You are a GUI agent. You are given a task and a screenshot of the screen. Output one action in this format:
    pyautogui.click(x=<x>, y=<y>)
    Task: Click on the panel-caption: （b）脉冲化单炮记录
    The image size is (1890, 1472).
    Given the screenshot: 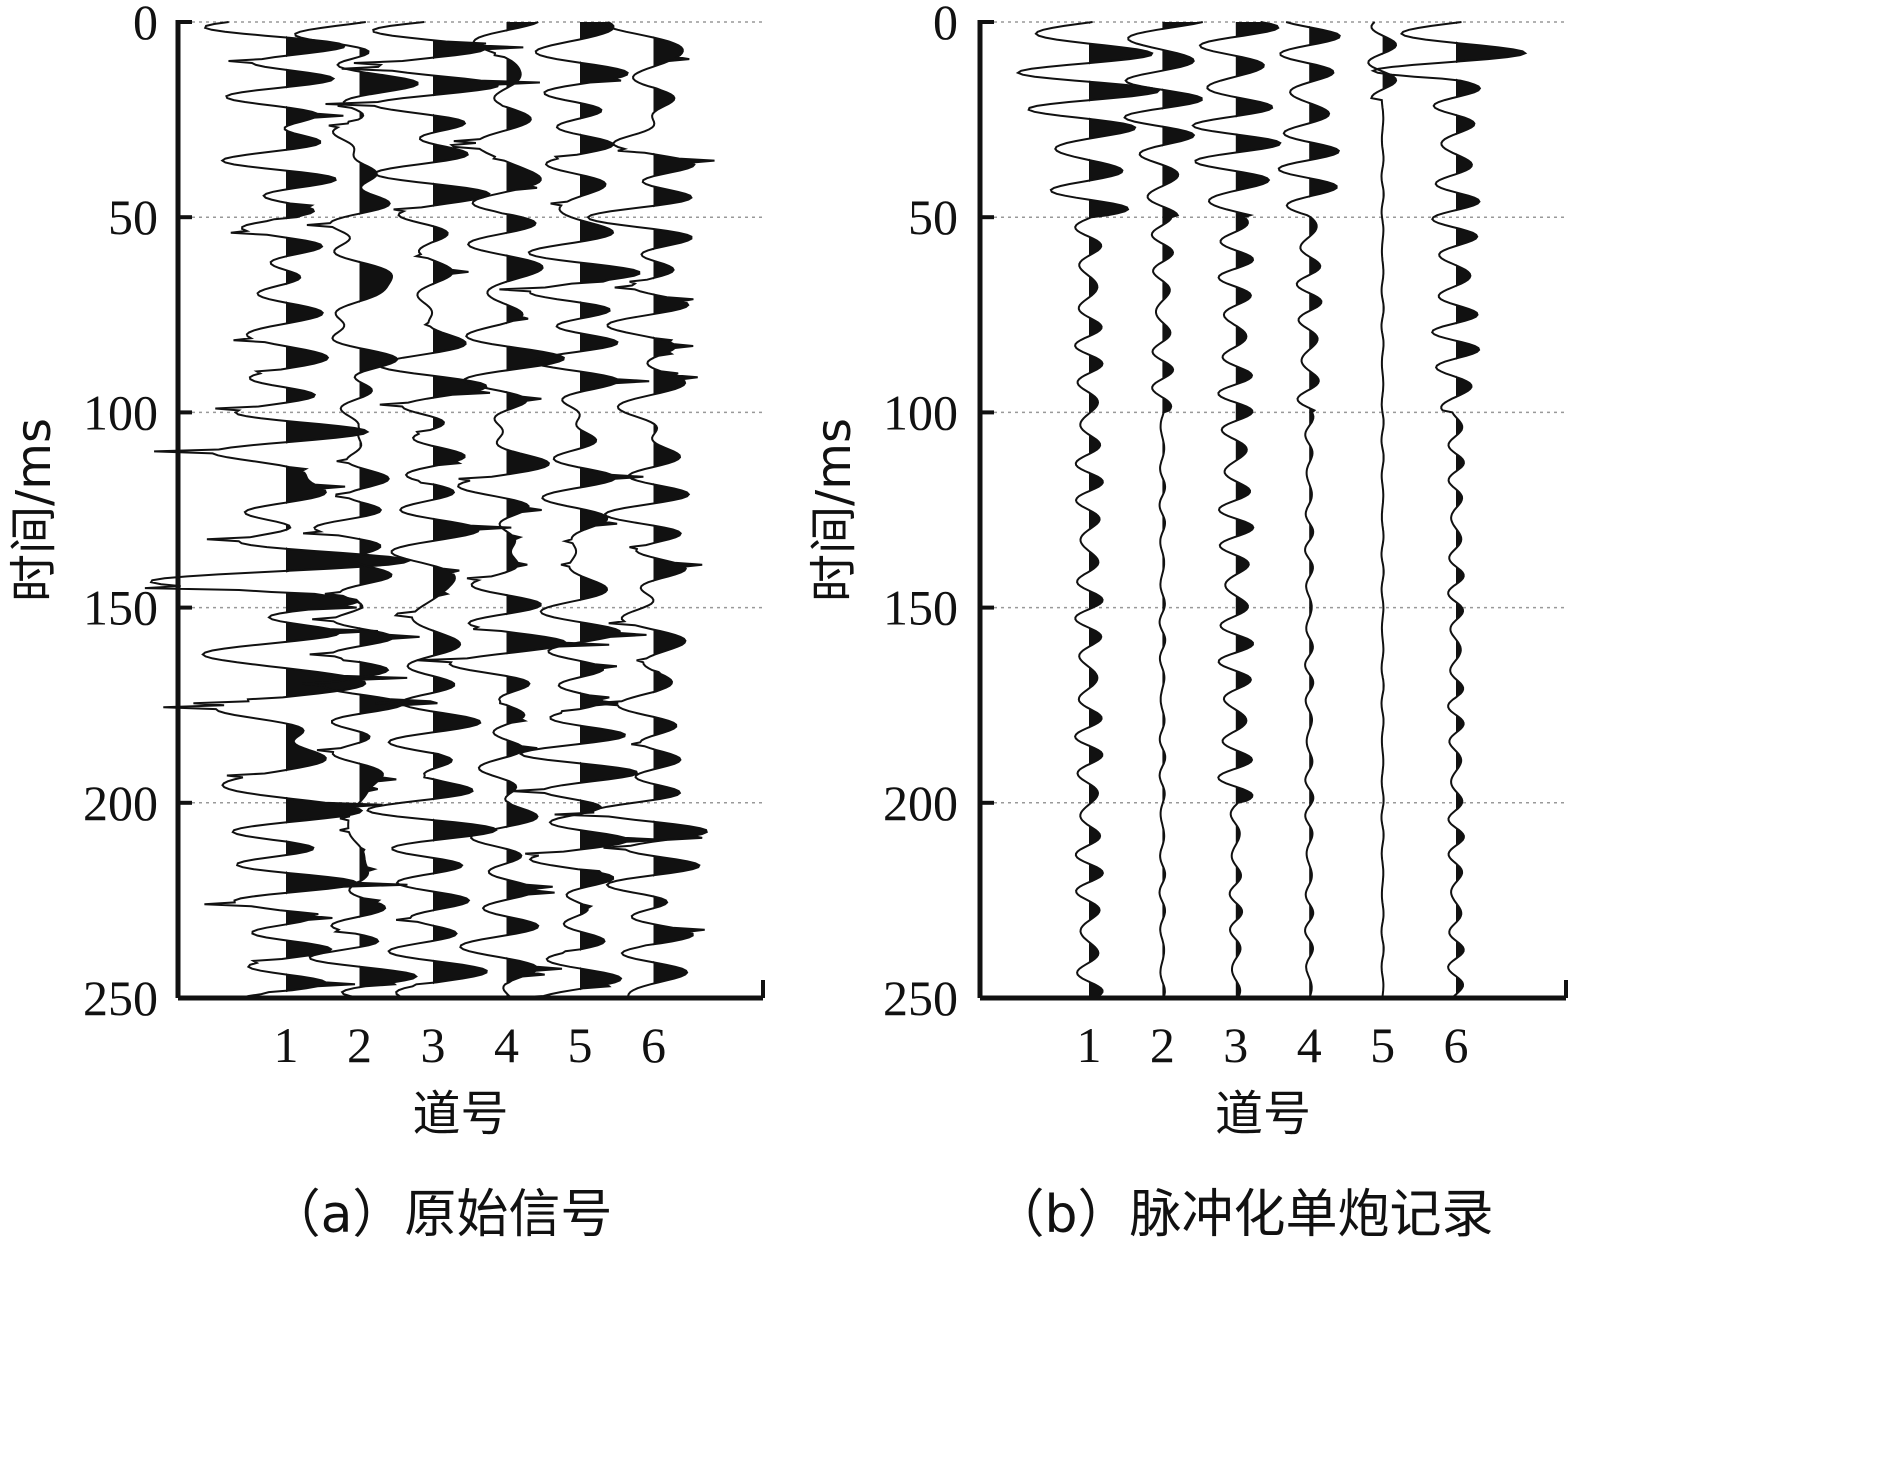 What is the action you would take?
    pyautogui.click(x=1242, y=1215)
    